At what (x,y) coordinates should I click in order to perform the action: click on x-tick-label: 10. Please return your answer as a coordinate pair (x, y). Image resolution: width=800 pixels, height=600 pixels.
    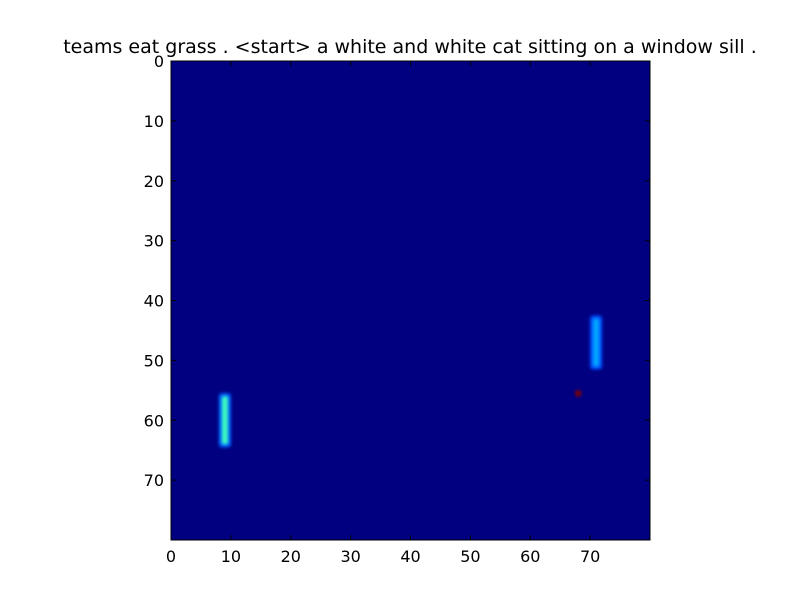
    Looking at the image, I should click on (231, 556).